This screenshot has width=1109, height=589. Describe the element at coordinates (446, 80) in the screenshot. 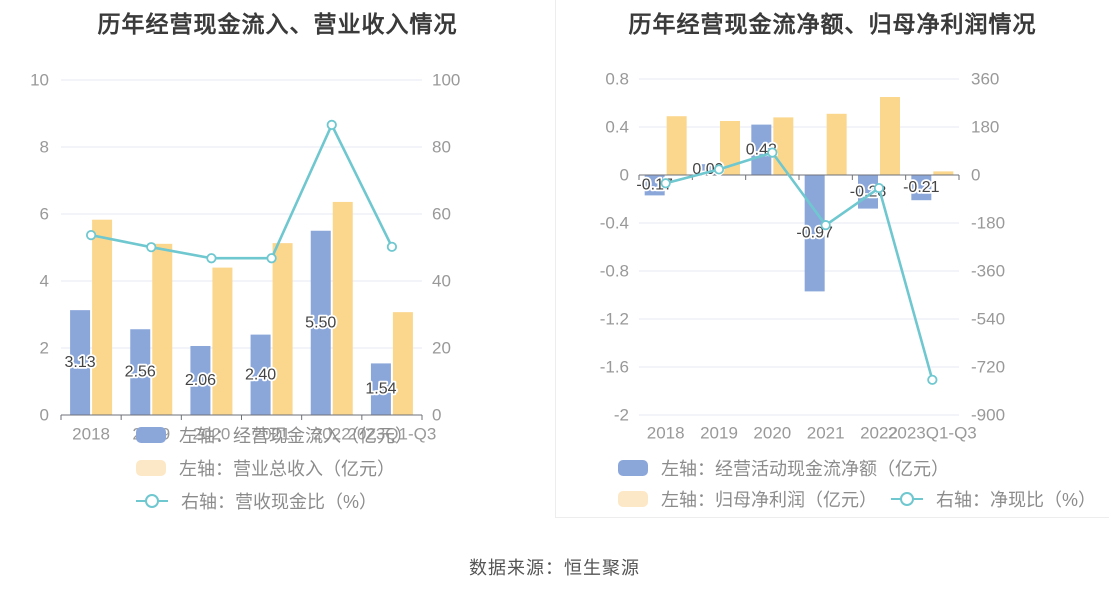

I see `right-axis-tick-label: 100` at that location.